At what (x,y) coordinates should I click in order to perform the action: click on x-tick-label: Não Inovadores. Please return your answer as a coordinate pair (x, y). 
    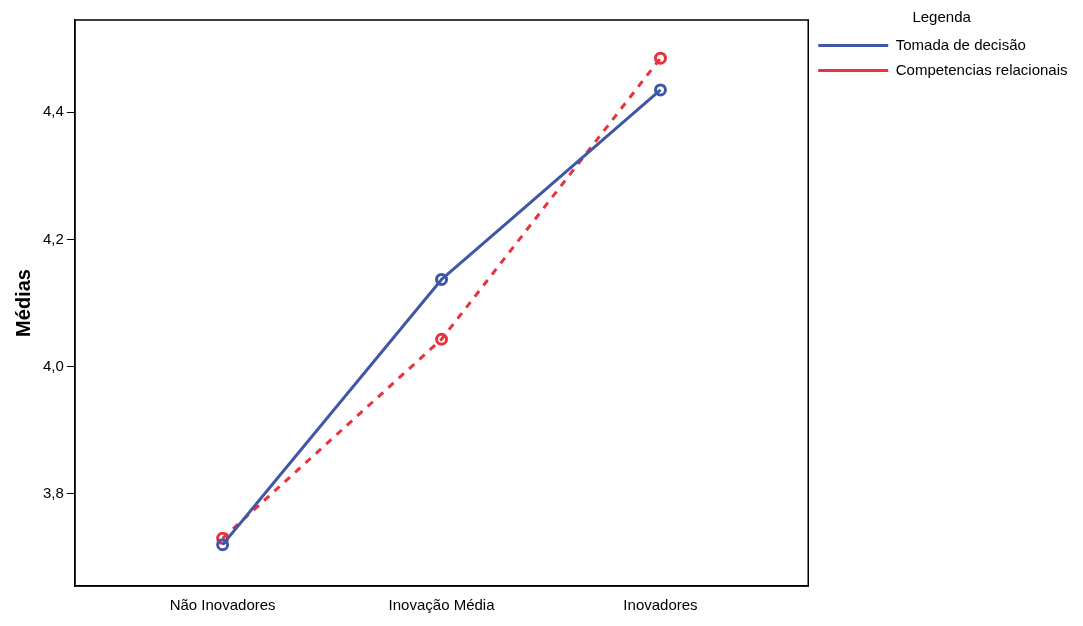
    Looking at the image, I should click on (222, 605).